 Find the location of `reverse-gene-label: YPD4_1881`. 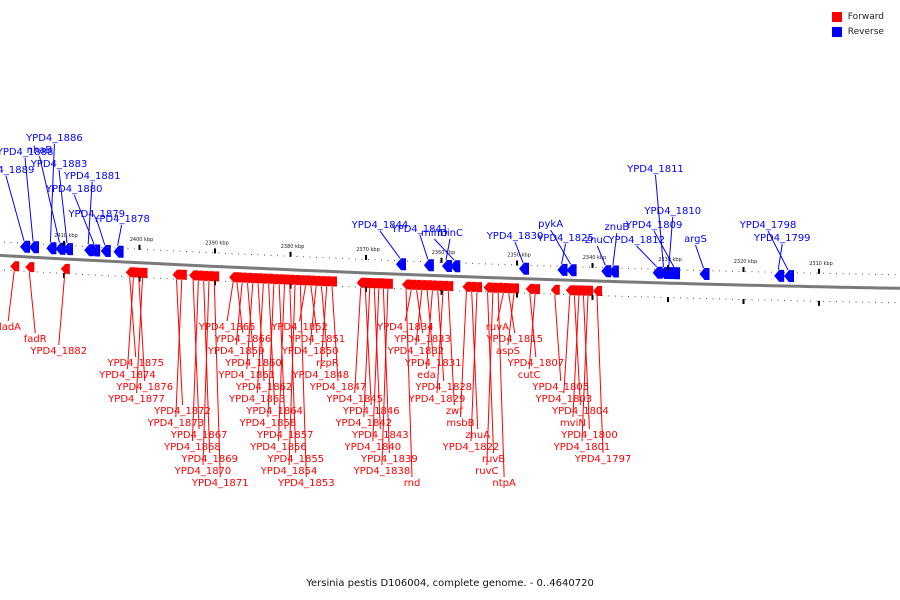

reverse-gene-label: YPD4_1881 is located at coordinates (92, 176).